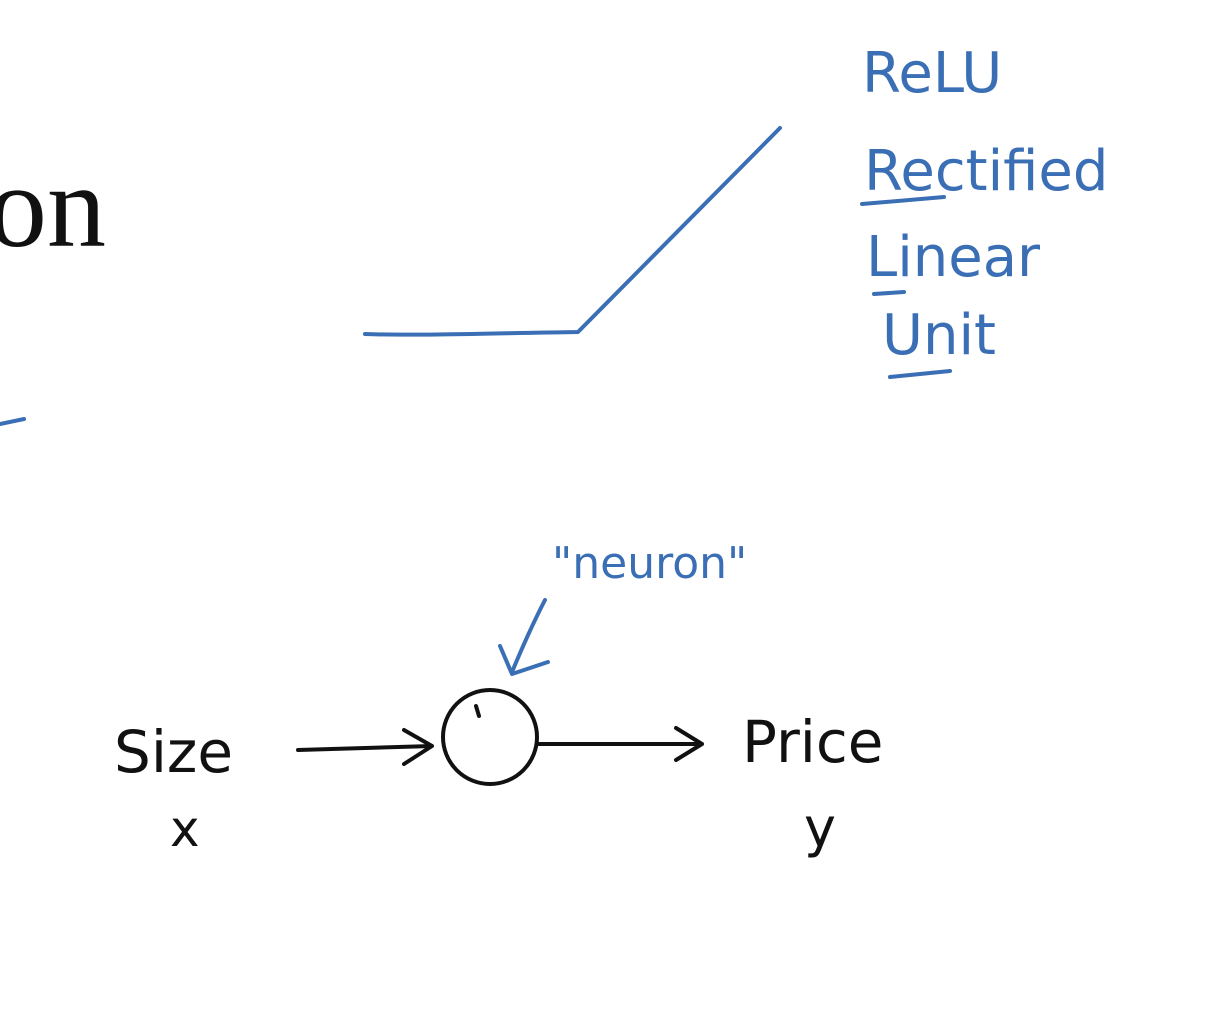  What do you see at coordinates (649, 563) in the screenshot?
I see `neuron-label: "neuron"` at bounding box center [649, 563].